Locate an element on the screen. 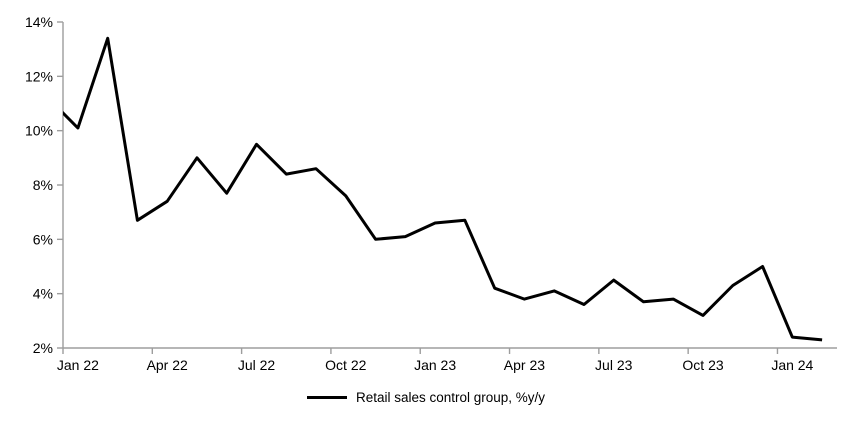 Image resolution: width=852 pixels, height=423 pixels. x-tick-label: Jul 22 is located at coordinates (257, 365).